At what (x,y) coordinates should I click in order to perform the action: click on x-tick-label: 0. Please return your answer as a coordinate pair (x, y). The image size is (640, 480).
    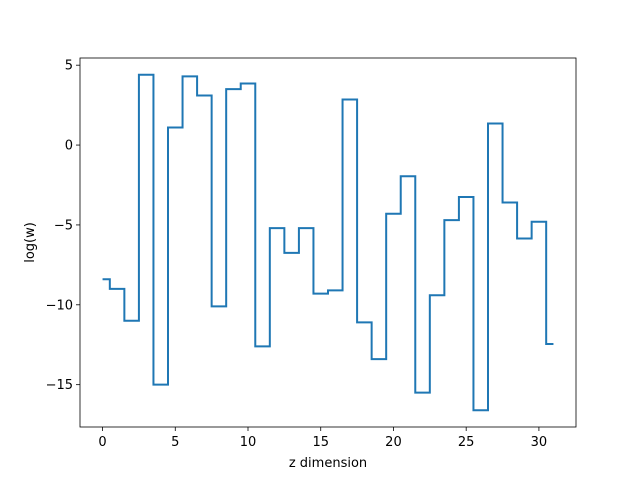
    Looking at the image, I should click on (102, 442).